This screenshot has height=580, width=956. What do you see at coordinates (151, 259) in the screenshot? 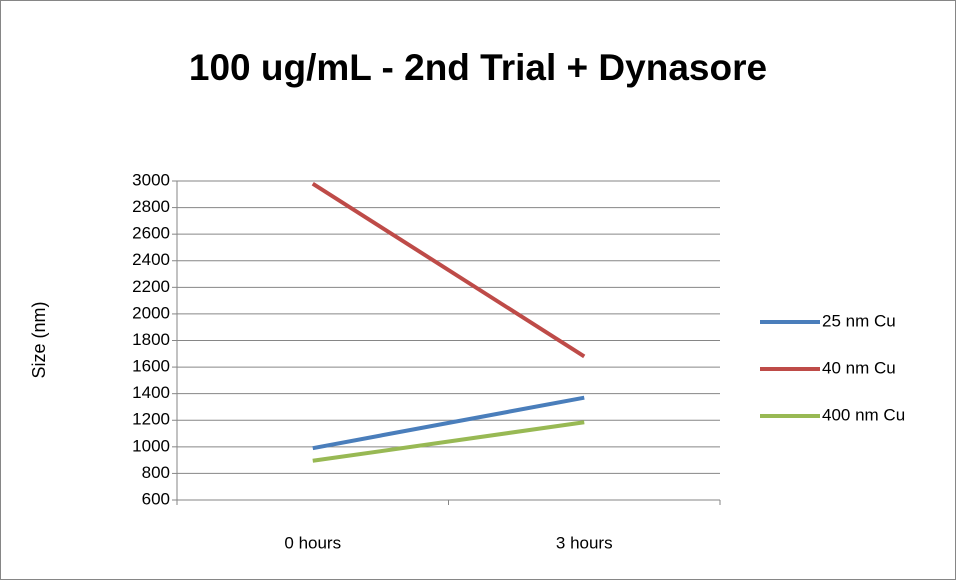
I see `y-tick-label: 2400` at bounding box center [151, 259].